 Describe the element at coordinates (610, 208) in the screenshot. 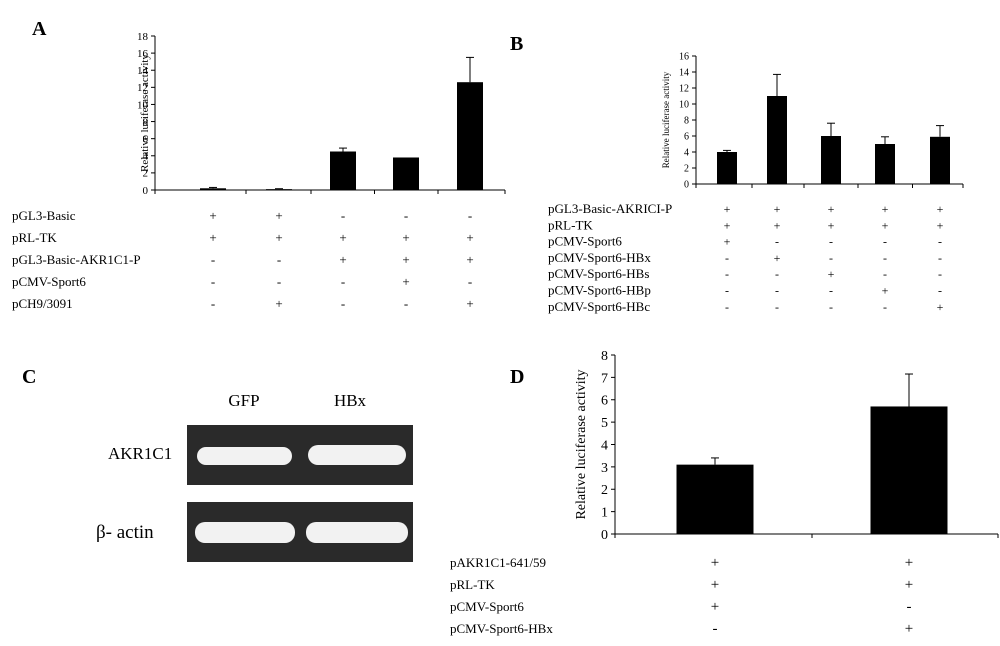

I see `condition-label: pGL3-Basic-AKRICI-P` at that location.